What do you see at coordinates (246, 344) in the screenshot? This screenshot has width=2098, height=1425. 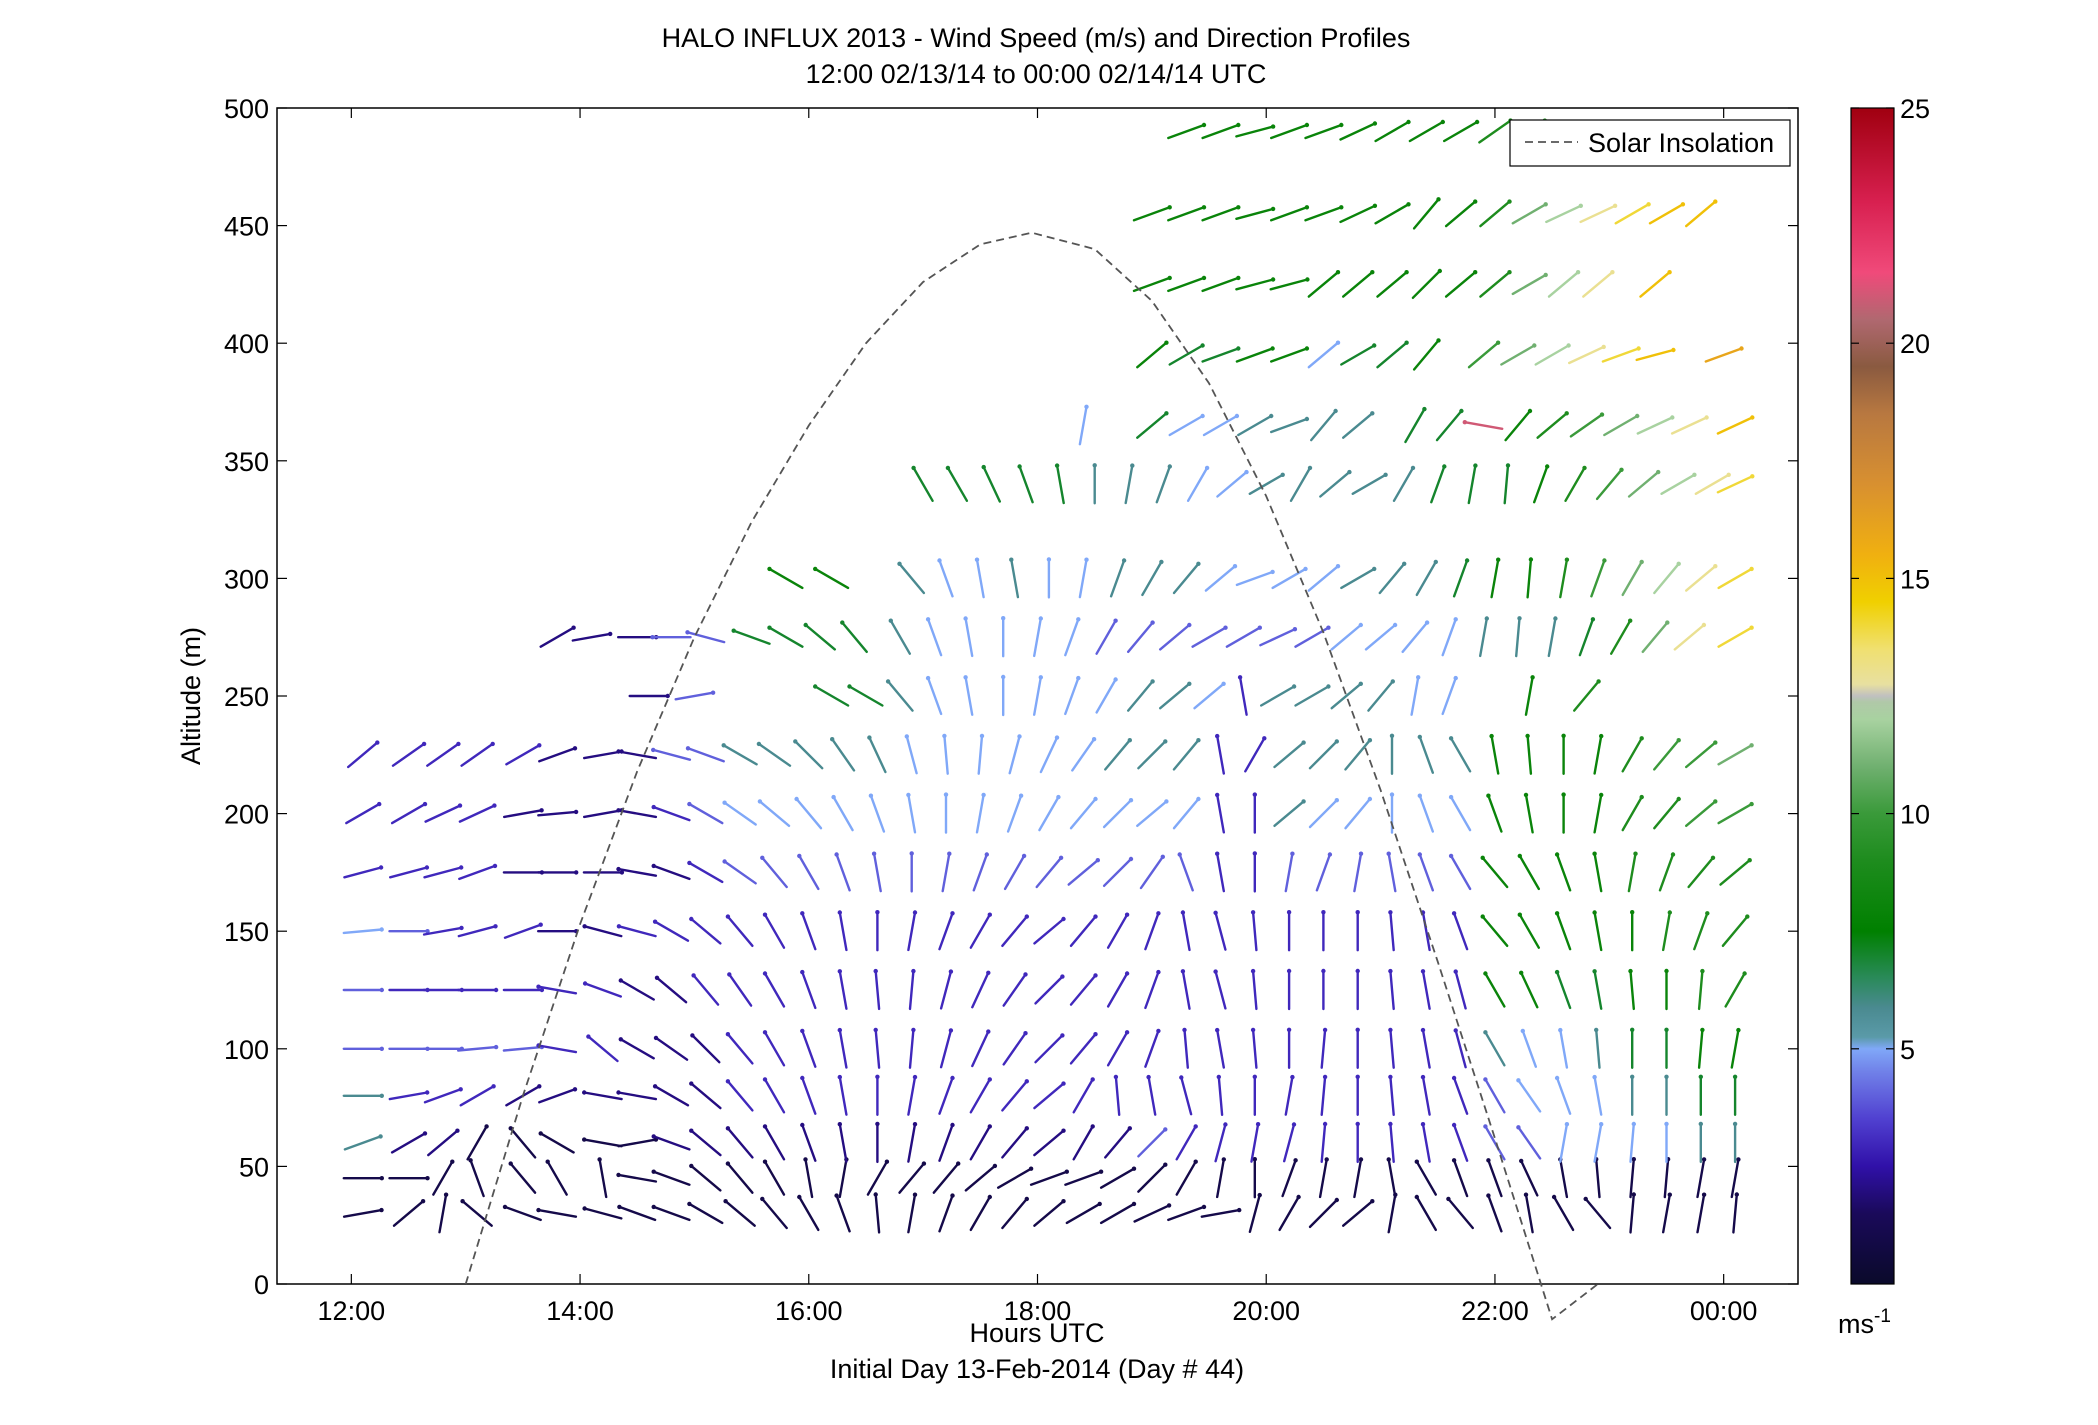 I see `y-tick-label: 400` at bounding box center [246, 344].